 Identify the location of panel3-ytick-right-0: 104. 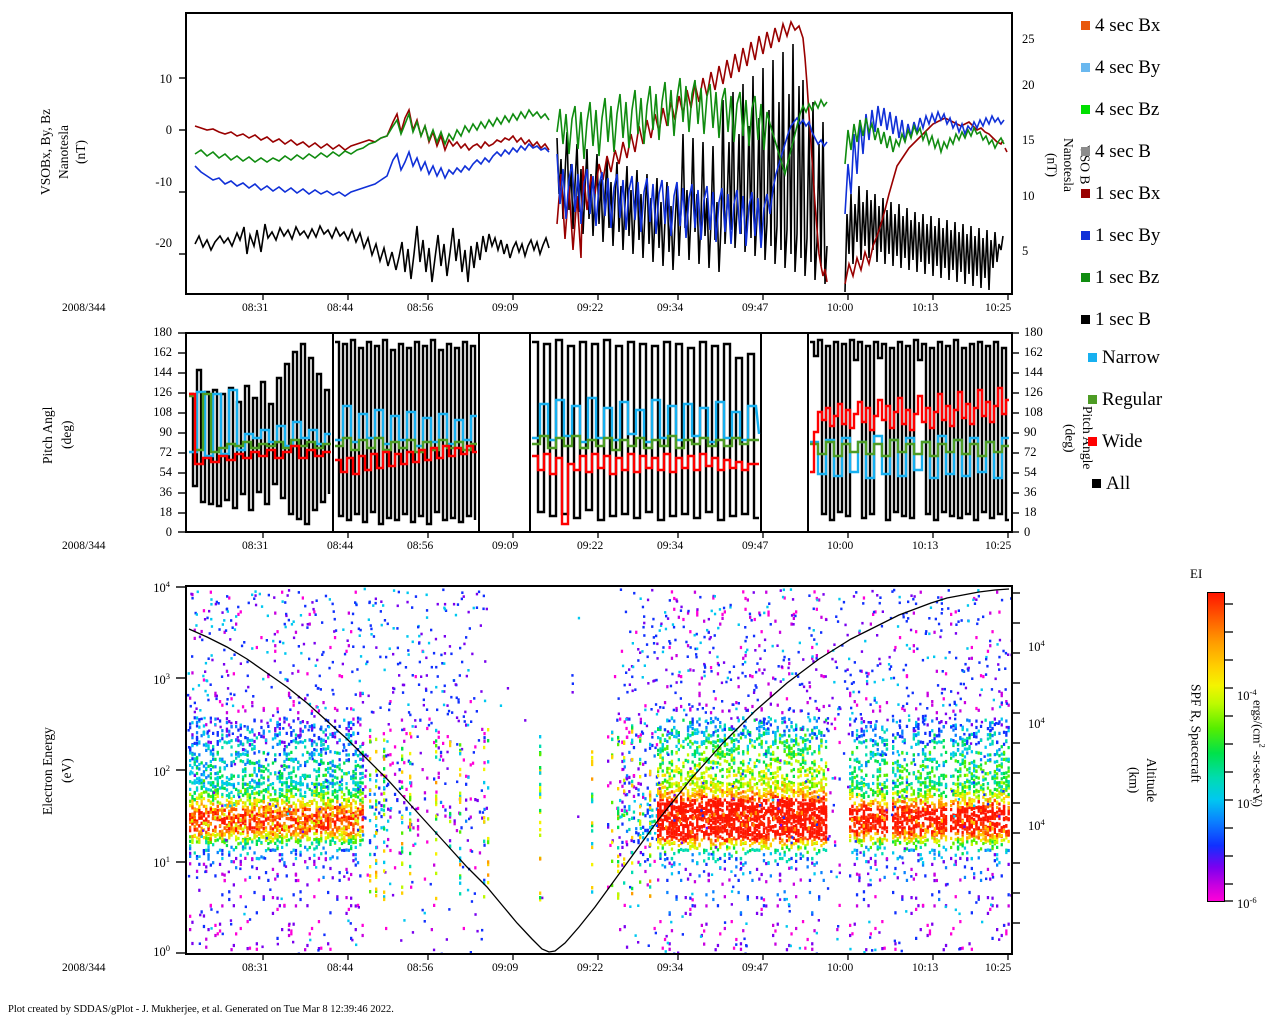
(1036, 646).